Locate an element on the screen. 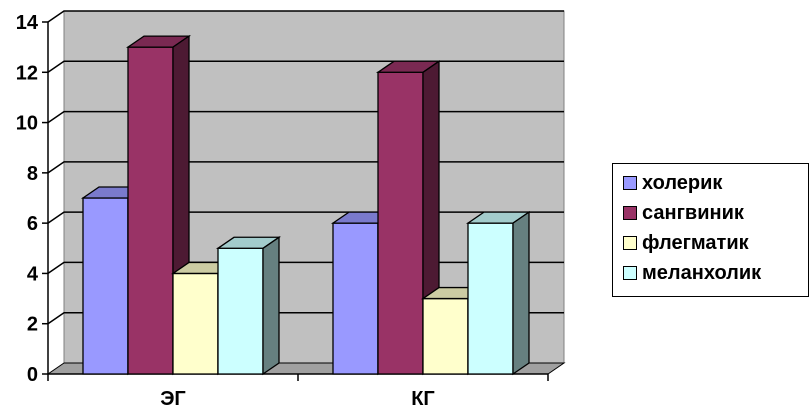 This screenshot has width=811, height=414. y-tick-label: 10 is located at coordinates (27, 124).